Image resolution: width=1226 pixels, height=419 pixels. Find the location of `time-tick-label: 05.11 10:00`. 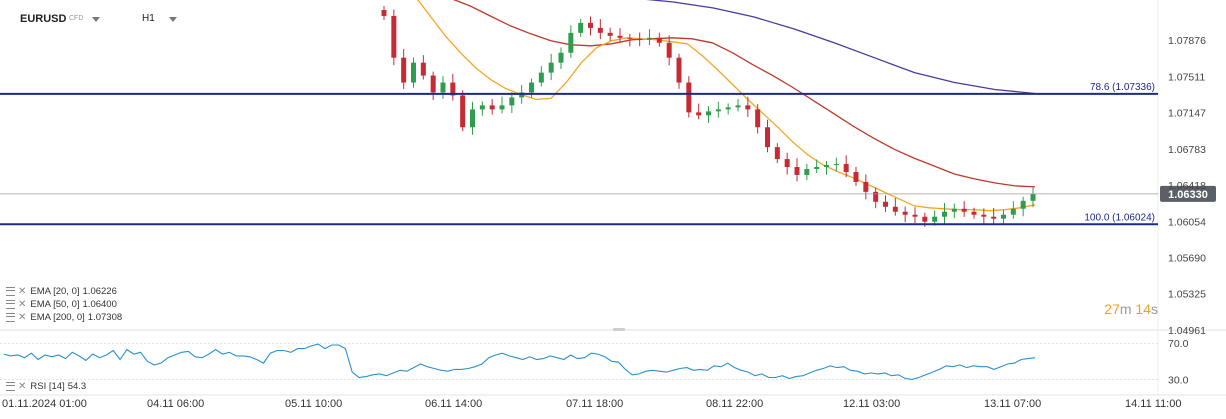

time-tick-label: 05.11 10:00 is located at coordinates (313, 404).